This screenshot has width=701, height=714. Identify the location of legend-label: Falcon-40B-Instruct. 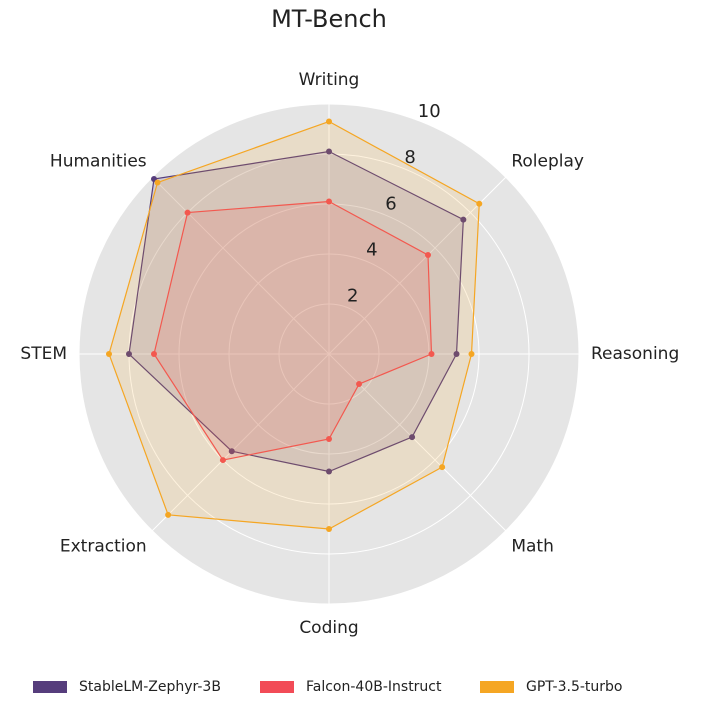
(374, 687).